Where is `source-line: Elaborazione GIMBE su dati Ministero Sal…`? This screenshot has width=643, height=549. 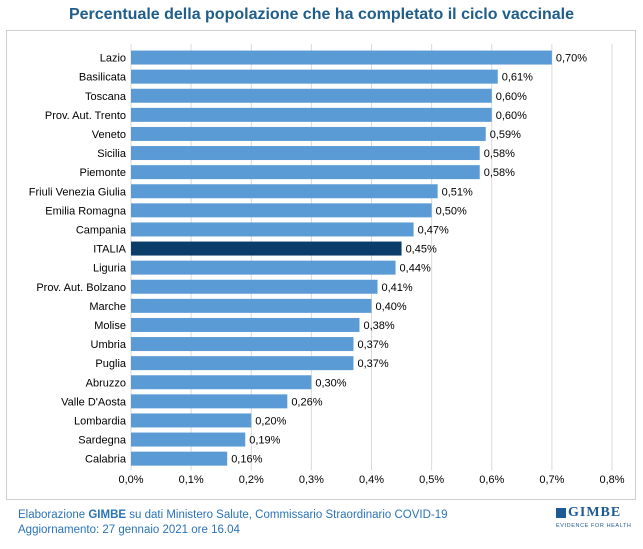 source-line: Elaborazione GIMBE su dati Ministero Sal… is located at coordinates (233, 515).